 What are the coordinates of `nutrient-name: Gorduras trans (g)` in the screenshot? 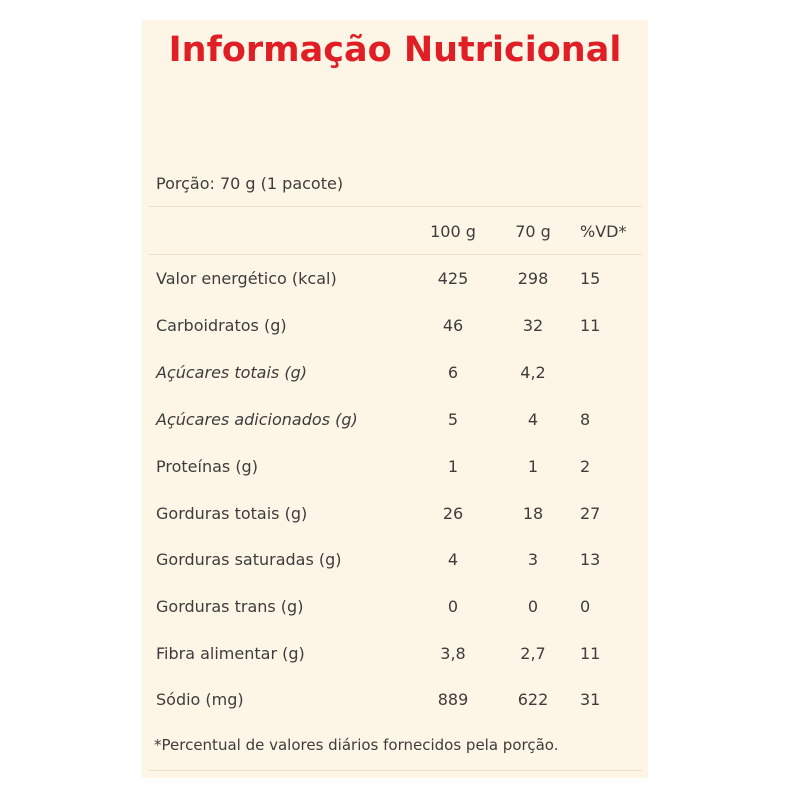 It's located at (230, 606).